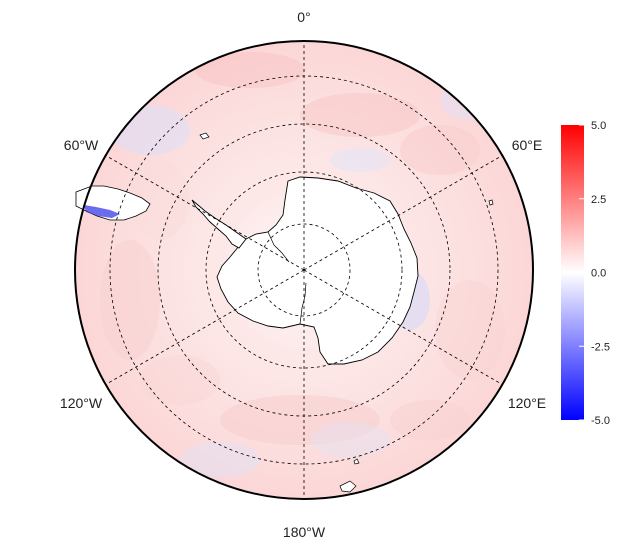 This screenshot has height=552, width=625. I want to click on colorbar-tick-label: -2.5, so click(600, 347).